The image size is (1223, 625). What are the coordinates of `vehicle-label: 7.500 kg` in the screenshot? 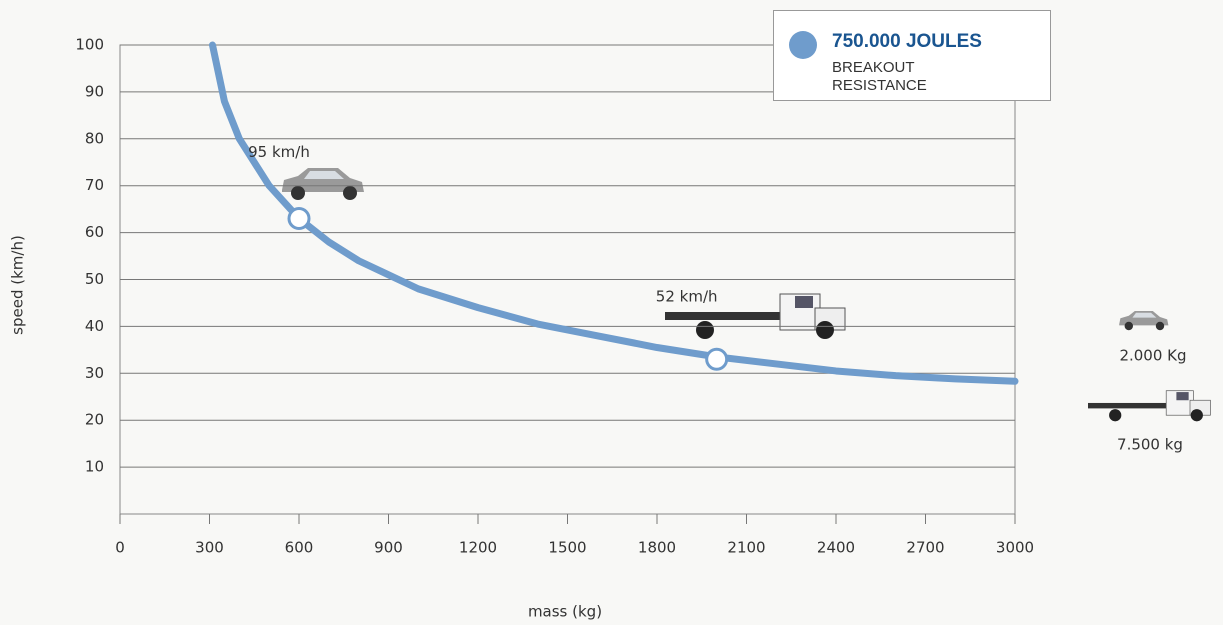 It's located at (1150, 445).